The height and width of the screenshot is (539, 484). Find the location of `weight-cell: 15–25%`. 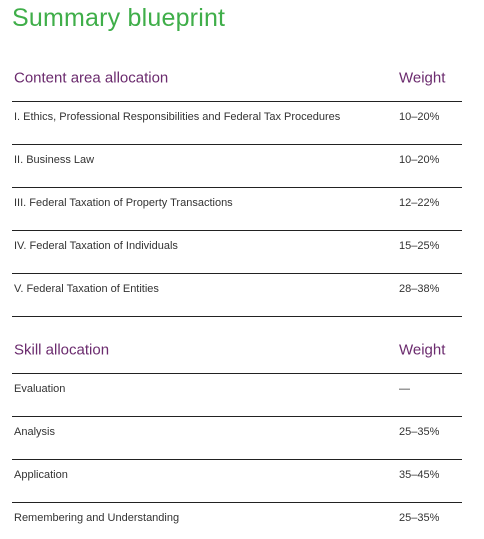

weight-cell: 15–25% is located at coordinates (419, 246).